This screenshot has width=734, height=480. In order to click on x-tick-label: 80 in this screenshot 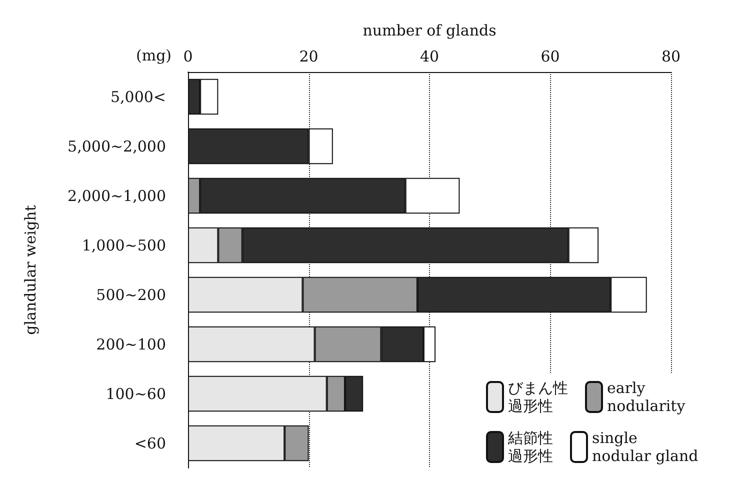, I will do `click(671, 57)`.